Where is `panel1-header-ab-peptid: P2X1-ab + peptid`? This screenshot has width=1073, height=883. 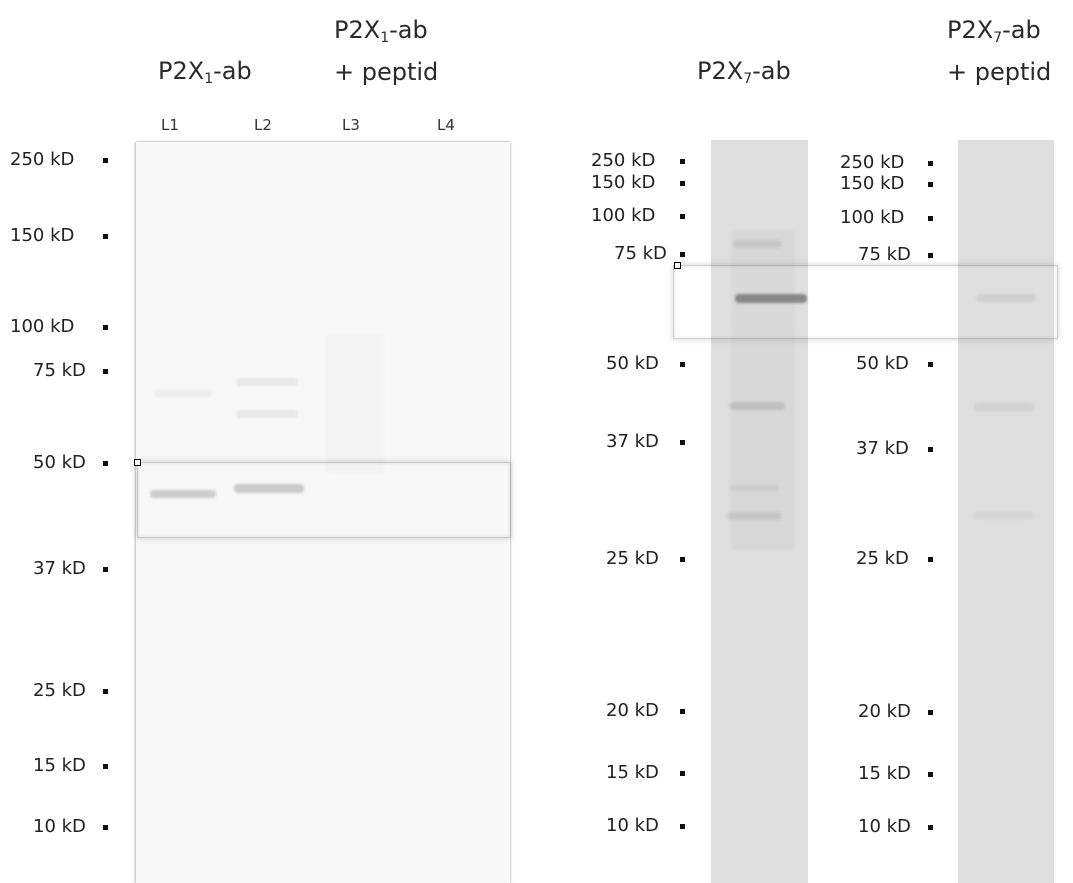
panel1-header-ab-peptid: P2X1-ab + peptid is located at coordinates (386, 51).